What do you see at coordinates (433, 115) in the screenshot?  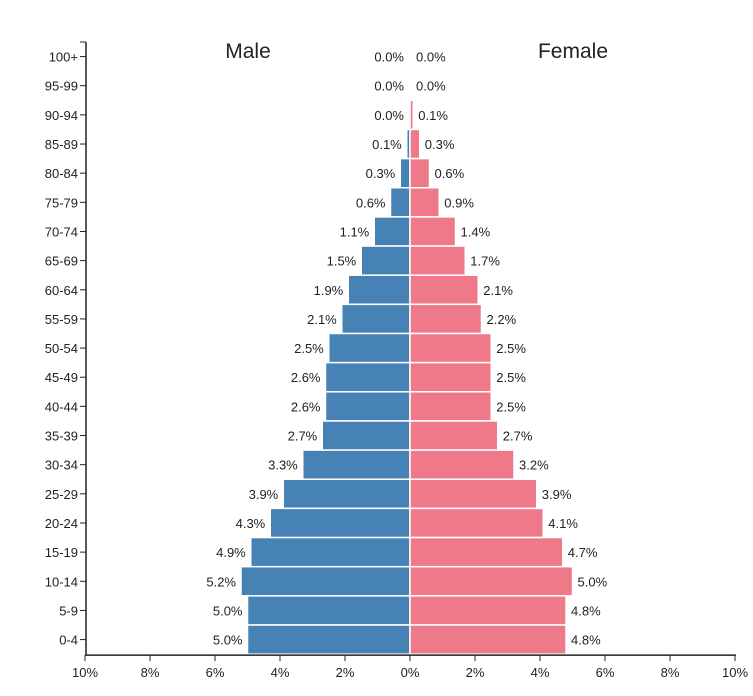 I see `female-data-label: 0.1%` at bounding box center [433, 115].